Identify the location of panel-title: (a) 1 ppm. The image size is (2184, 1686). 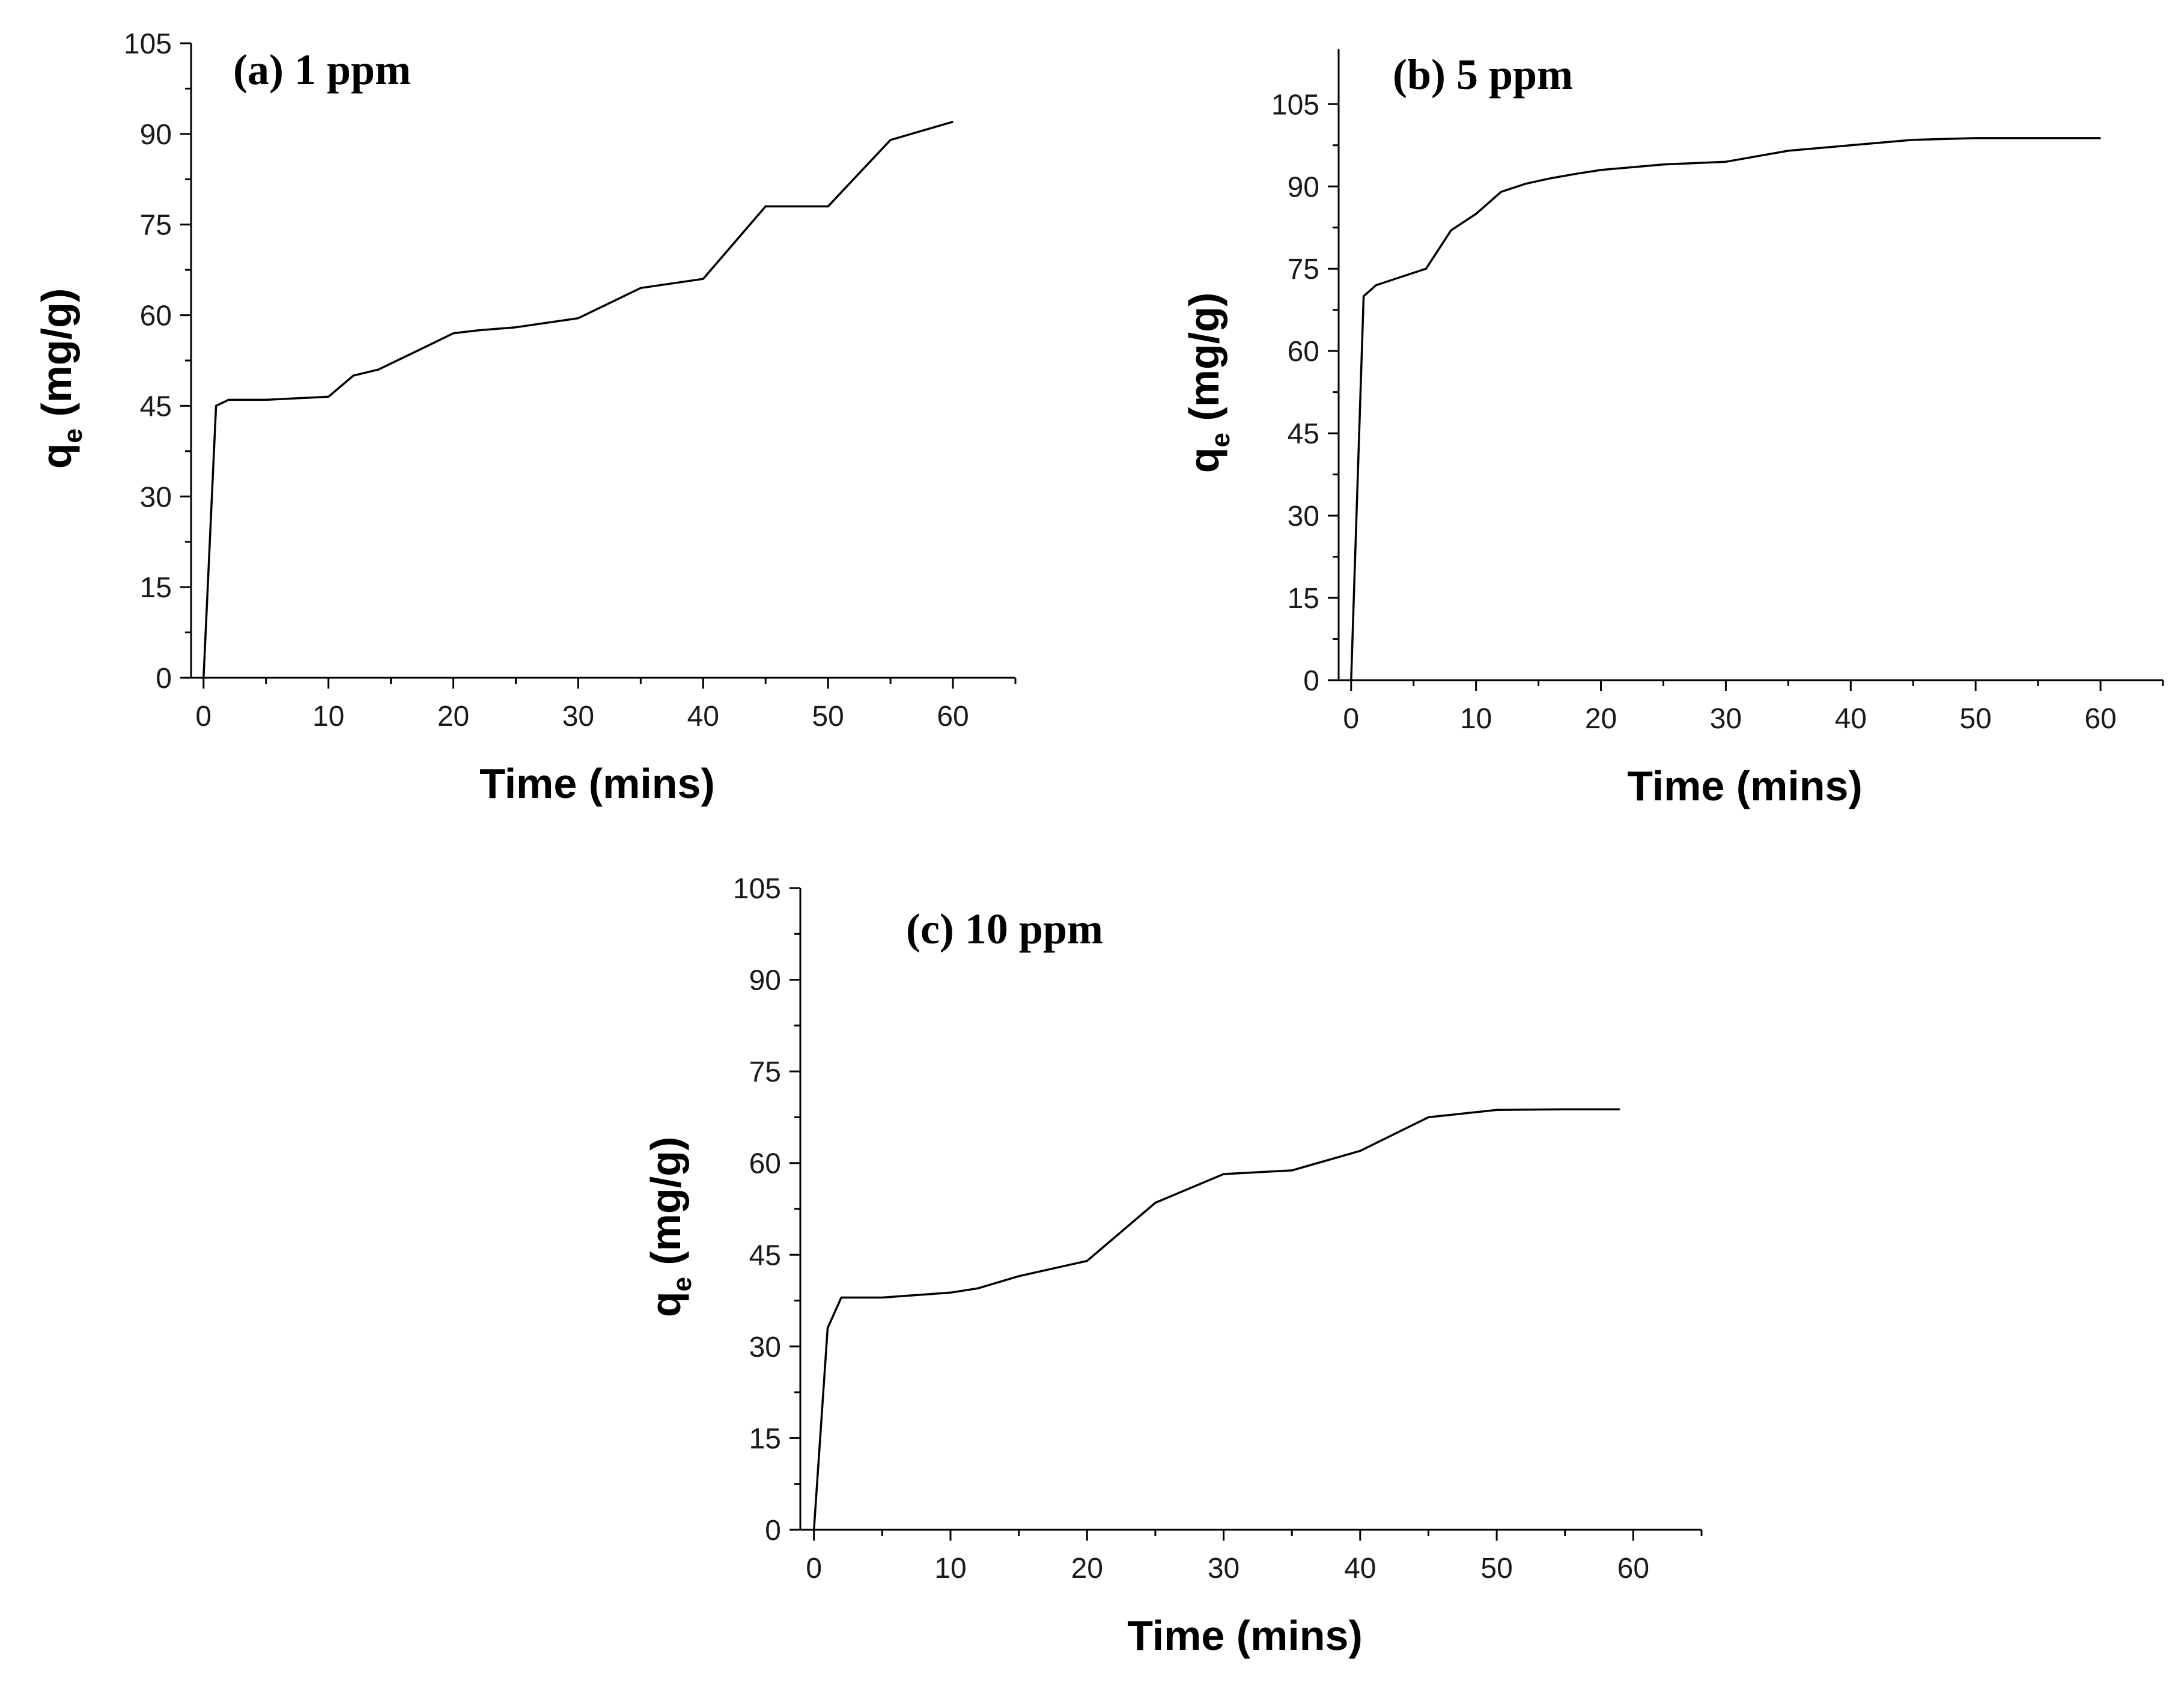
(322, 70).